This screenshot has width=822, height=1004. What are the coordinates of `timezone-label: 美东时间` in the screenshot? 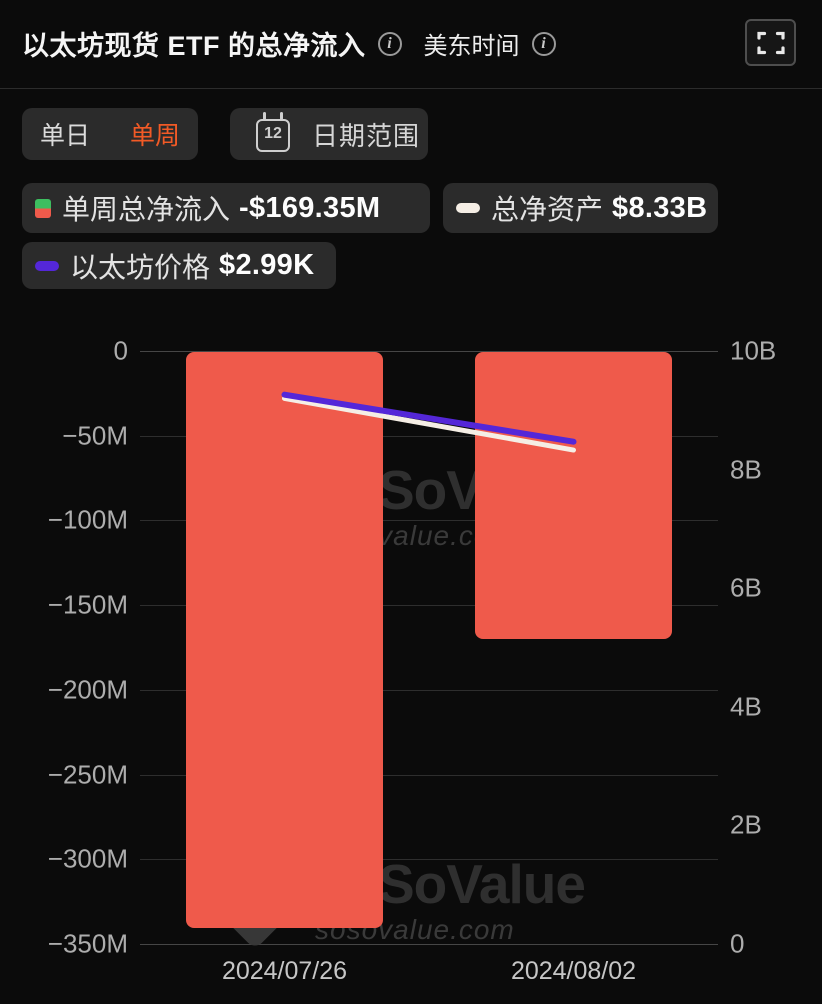 It's located at (471, 46).